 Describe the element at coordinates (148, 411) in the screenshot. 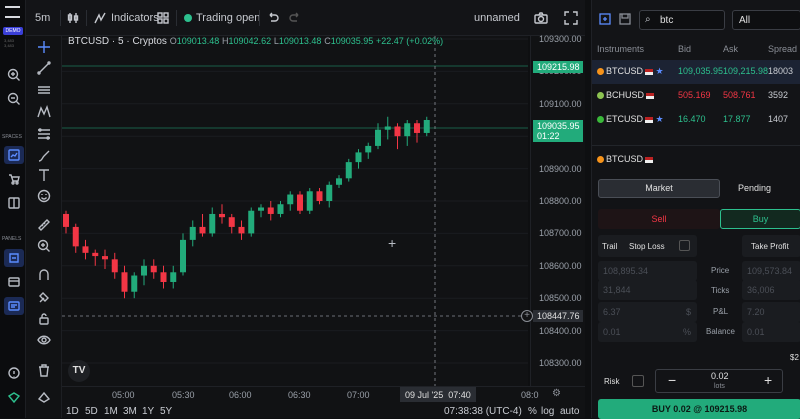

I see `range-1y: 1Y` at that location.